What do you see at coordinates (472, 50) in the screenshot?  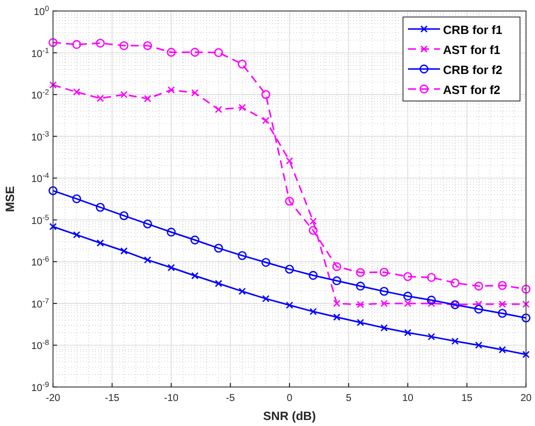 I see `legend-label: AST for f1` at bounding box center [472, 50].